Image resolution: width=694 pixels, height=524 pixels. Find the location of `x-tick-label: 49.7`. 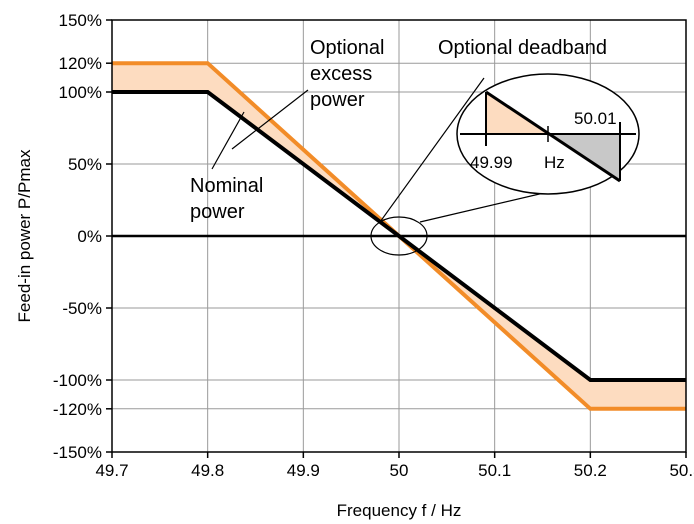

x-tick-label: 49.7 is located at coordinates (111, 470).